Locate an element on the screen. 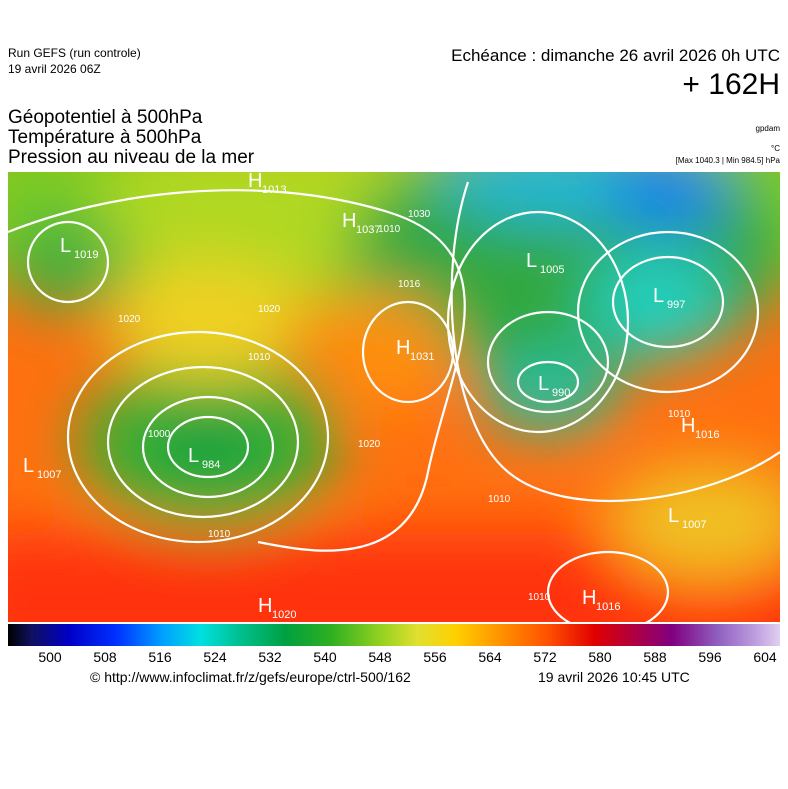 The height and width of the screenshot is (789, 788). colorbar-tick-label: 588 is located at coordinates (655, 657).